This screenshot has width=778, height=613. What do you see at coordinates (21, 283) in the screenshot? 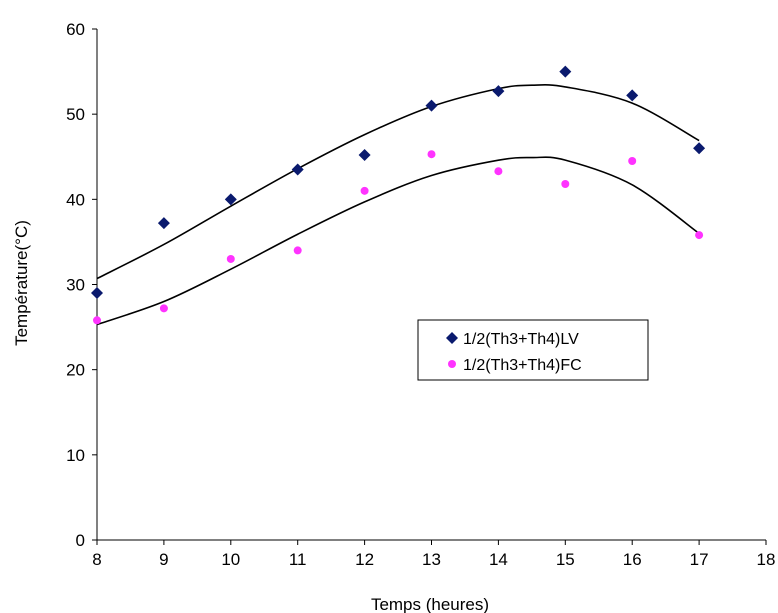
I see `y-axis-title: Température(°C)` at bounding box center [21, 283].